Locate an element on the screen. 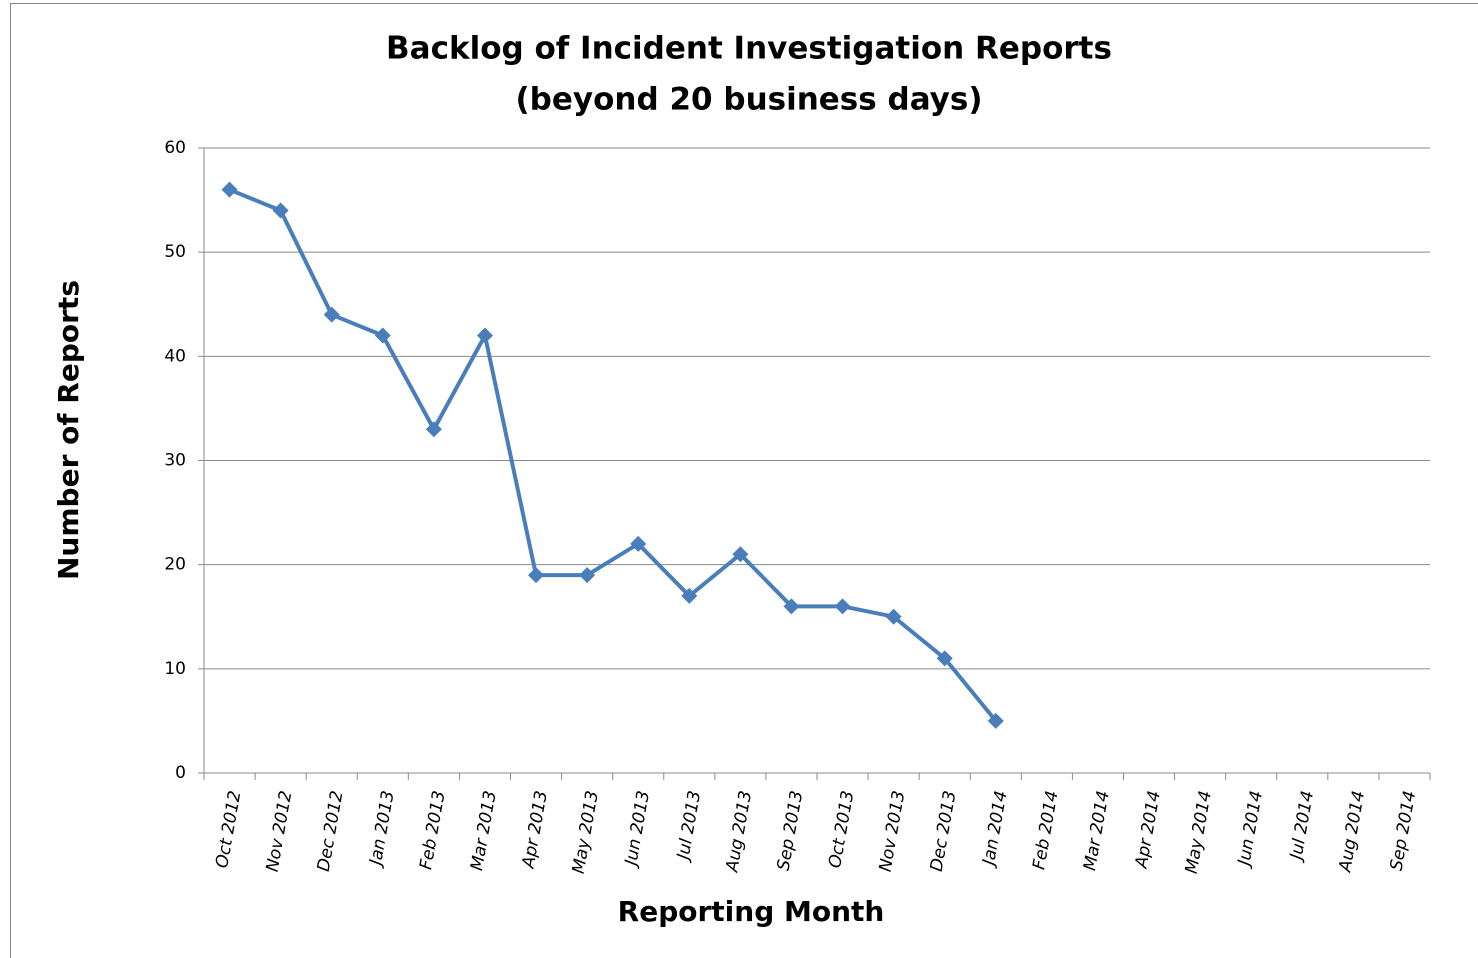 The image size is (1478, 958). chart-subtitle: (beyond 20 business days) is located at coordinates (749, 100).